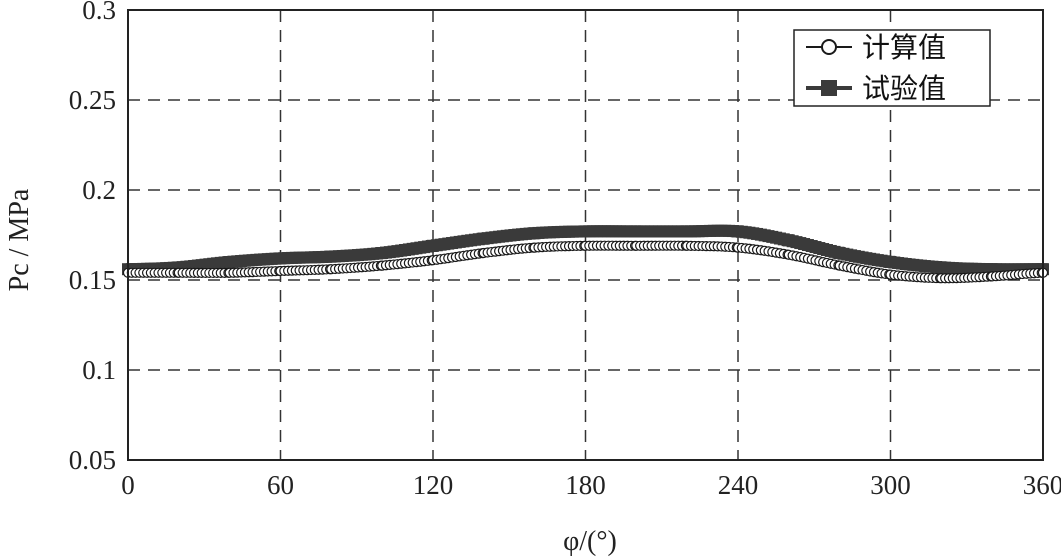 This screenshot has height=558, width=1061. I want to click on legend-marker-circle, so click(829, 47).